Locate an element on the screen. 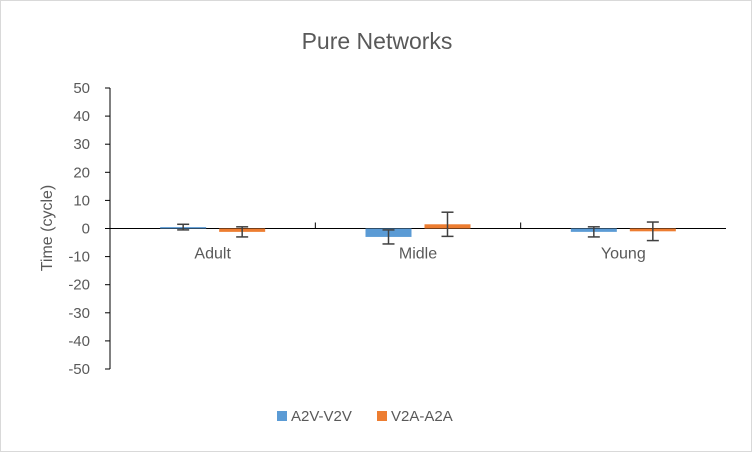 The image size is (752, 456). y-tick-label: 20 is located at coordinates (81, 172).